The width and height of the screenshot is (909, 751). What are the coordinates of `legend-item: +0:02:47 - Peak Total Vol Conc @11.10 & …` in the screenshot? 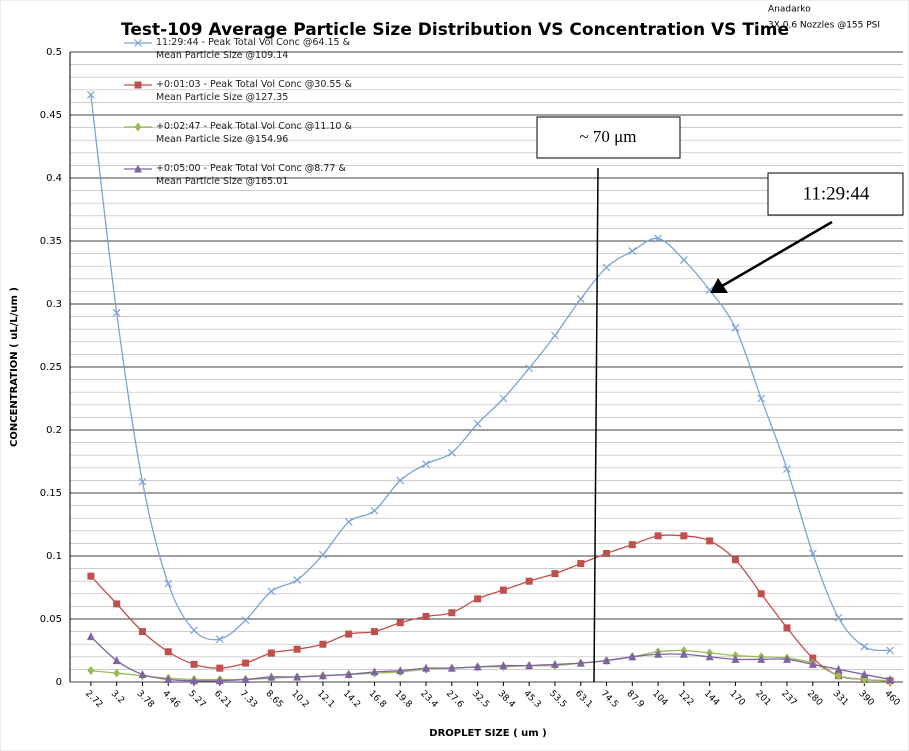 It's located at (242, 141).